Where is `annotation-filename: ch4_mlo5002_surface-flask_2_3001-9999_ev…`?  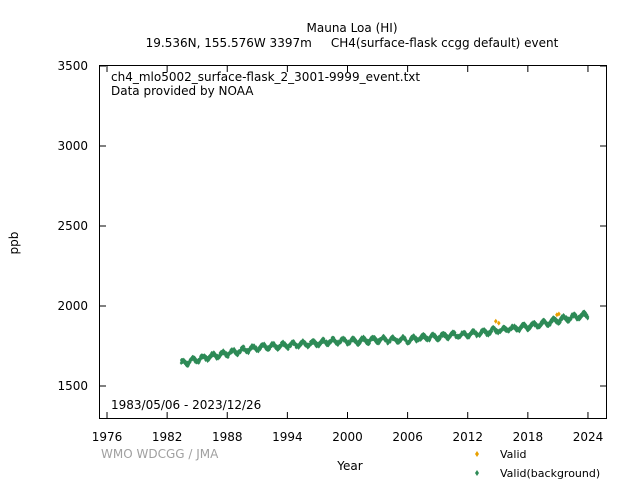
annotation-filename: ch4_mlo5002_surface-flask_2_3001-9999_ev… is located at coordinates (265, 77).